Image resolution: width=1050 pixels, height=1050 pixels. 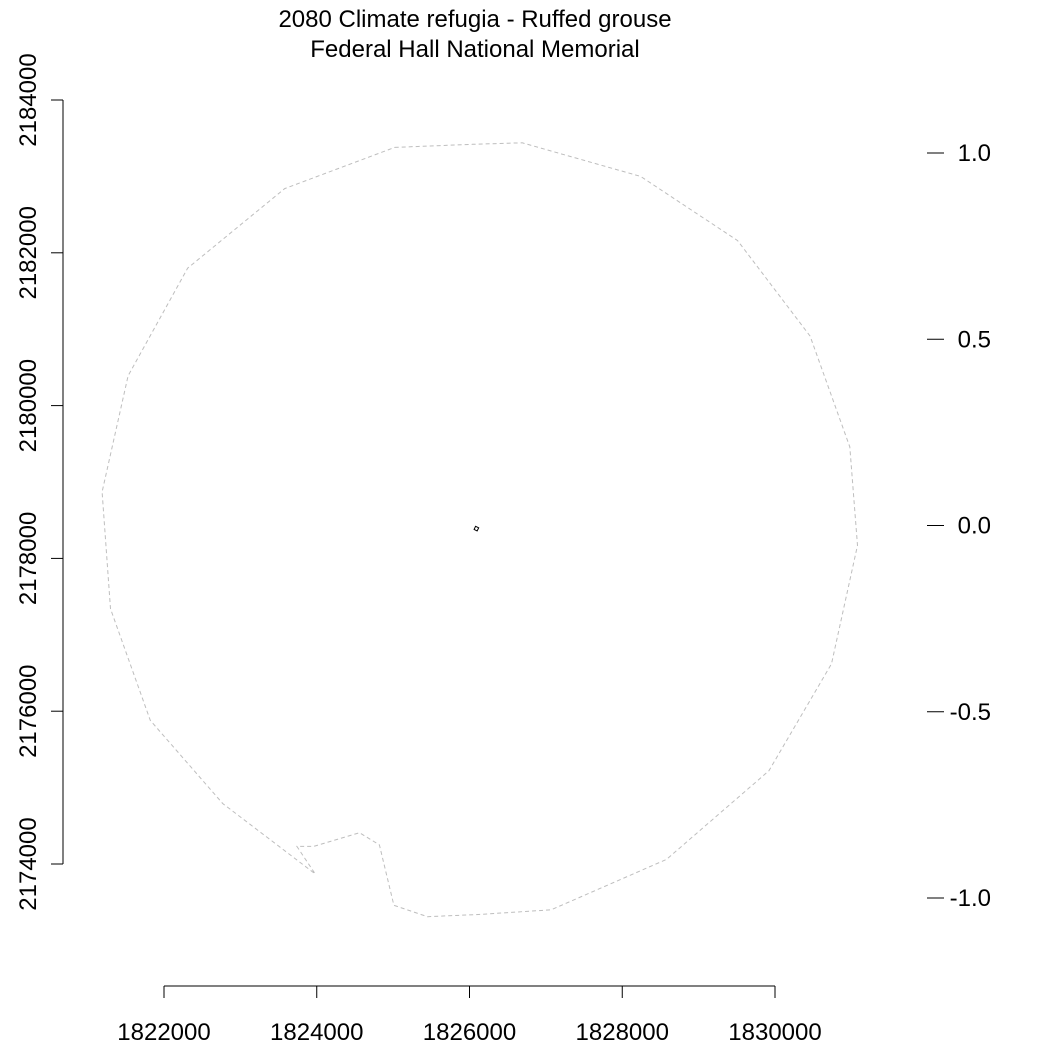 I want to click on chart-title: 2080 Climate refugia - Ruffed grouse, so click(x=474, y=19).